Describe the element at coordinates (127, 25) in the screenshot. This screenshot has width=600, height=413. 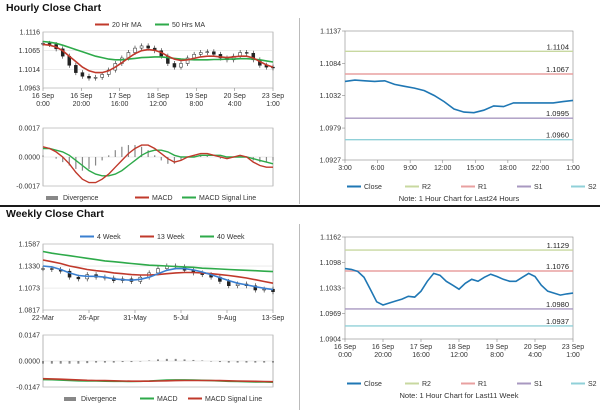
I see `hourly-legend-ma20-label: 20 Hr MA` at that location.